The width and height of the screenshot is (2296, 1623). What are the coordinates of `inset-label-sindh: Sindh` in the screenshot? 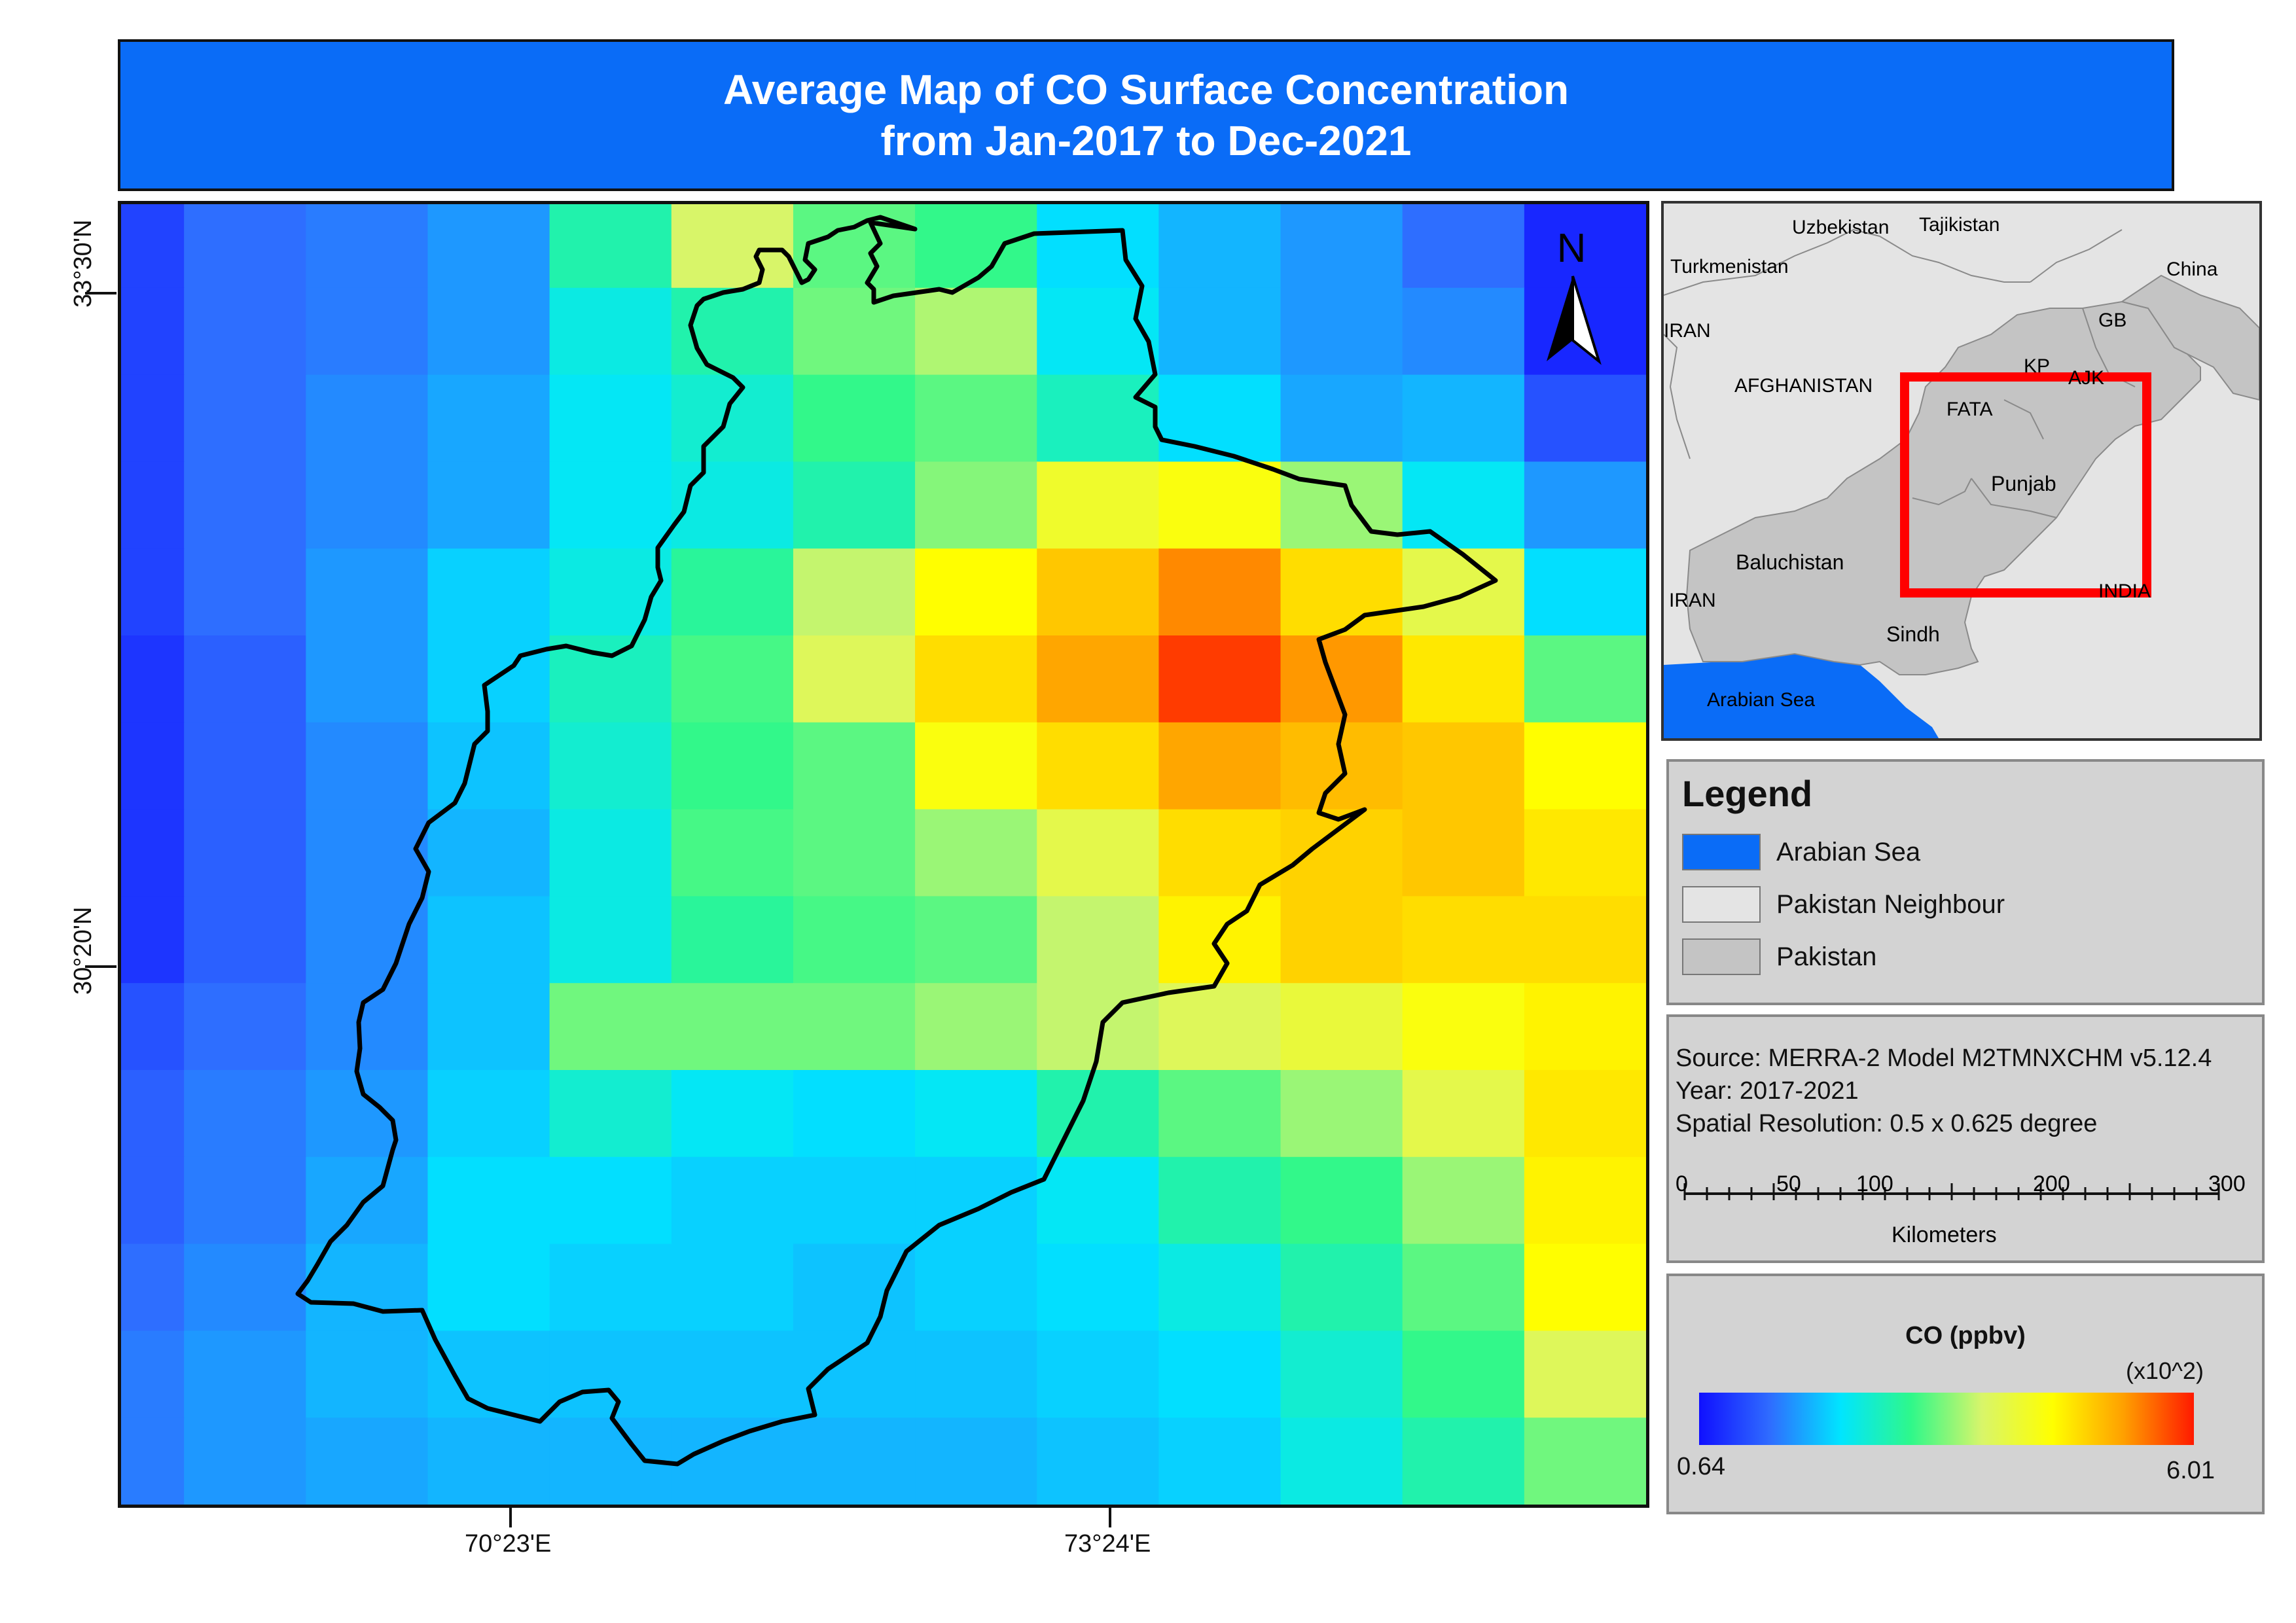 It's located at (1913, 634).